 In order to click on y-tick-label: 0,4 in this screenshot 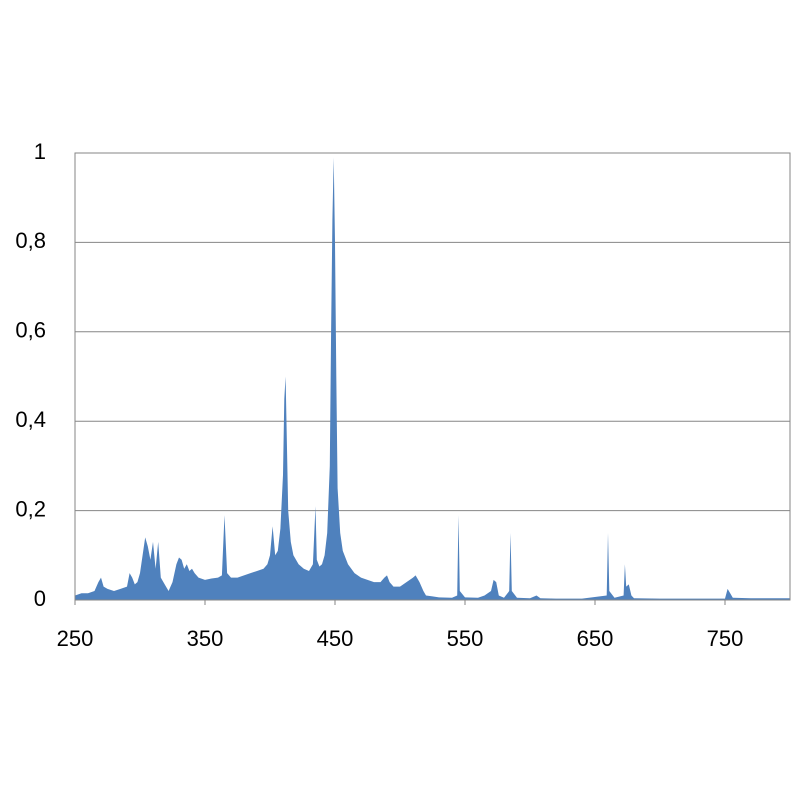, I will do `click(30, 419)`.